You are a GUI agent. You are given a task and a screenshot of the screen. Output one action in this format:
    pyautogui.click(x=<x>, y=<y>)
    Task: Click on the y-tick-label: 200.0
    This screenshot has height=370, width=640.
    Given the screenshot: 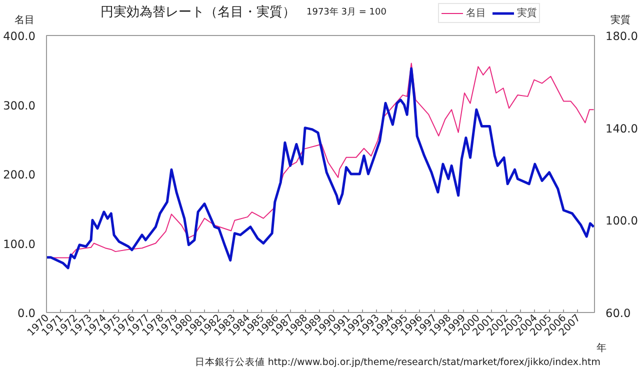 What is the action you would take?
    pyautogui.click(x=19, y=175)
    